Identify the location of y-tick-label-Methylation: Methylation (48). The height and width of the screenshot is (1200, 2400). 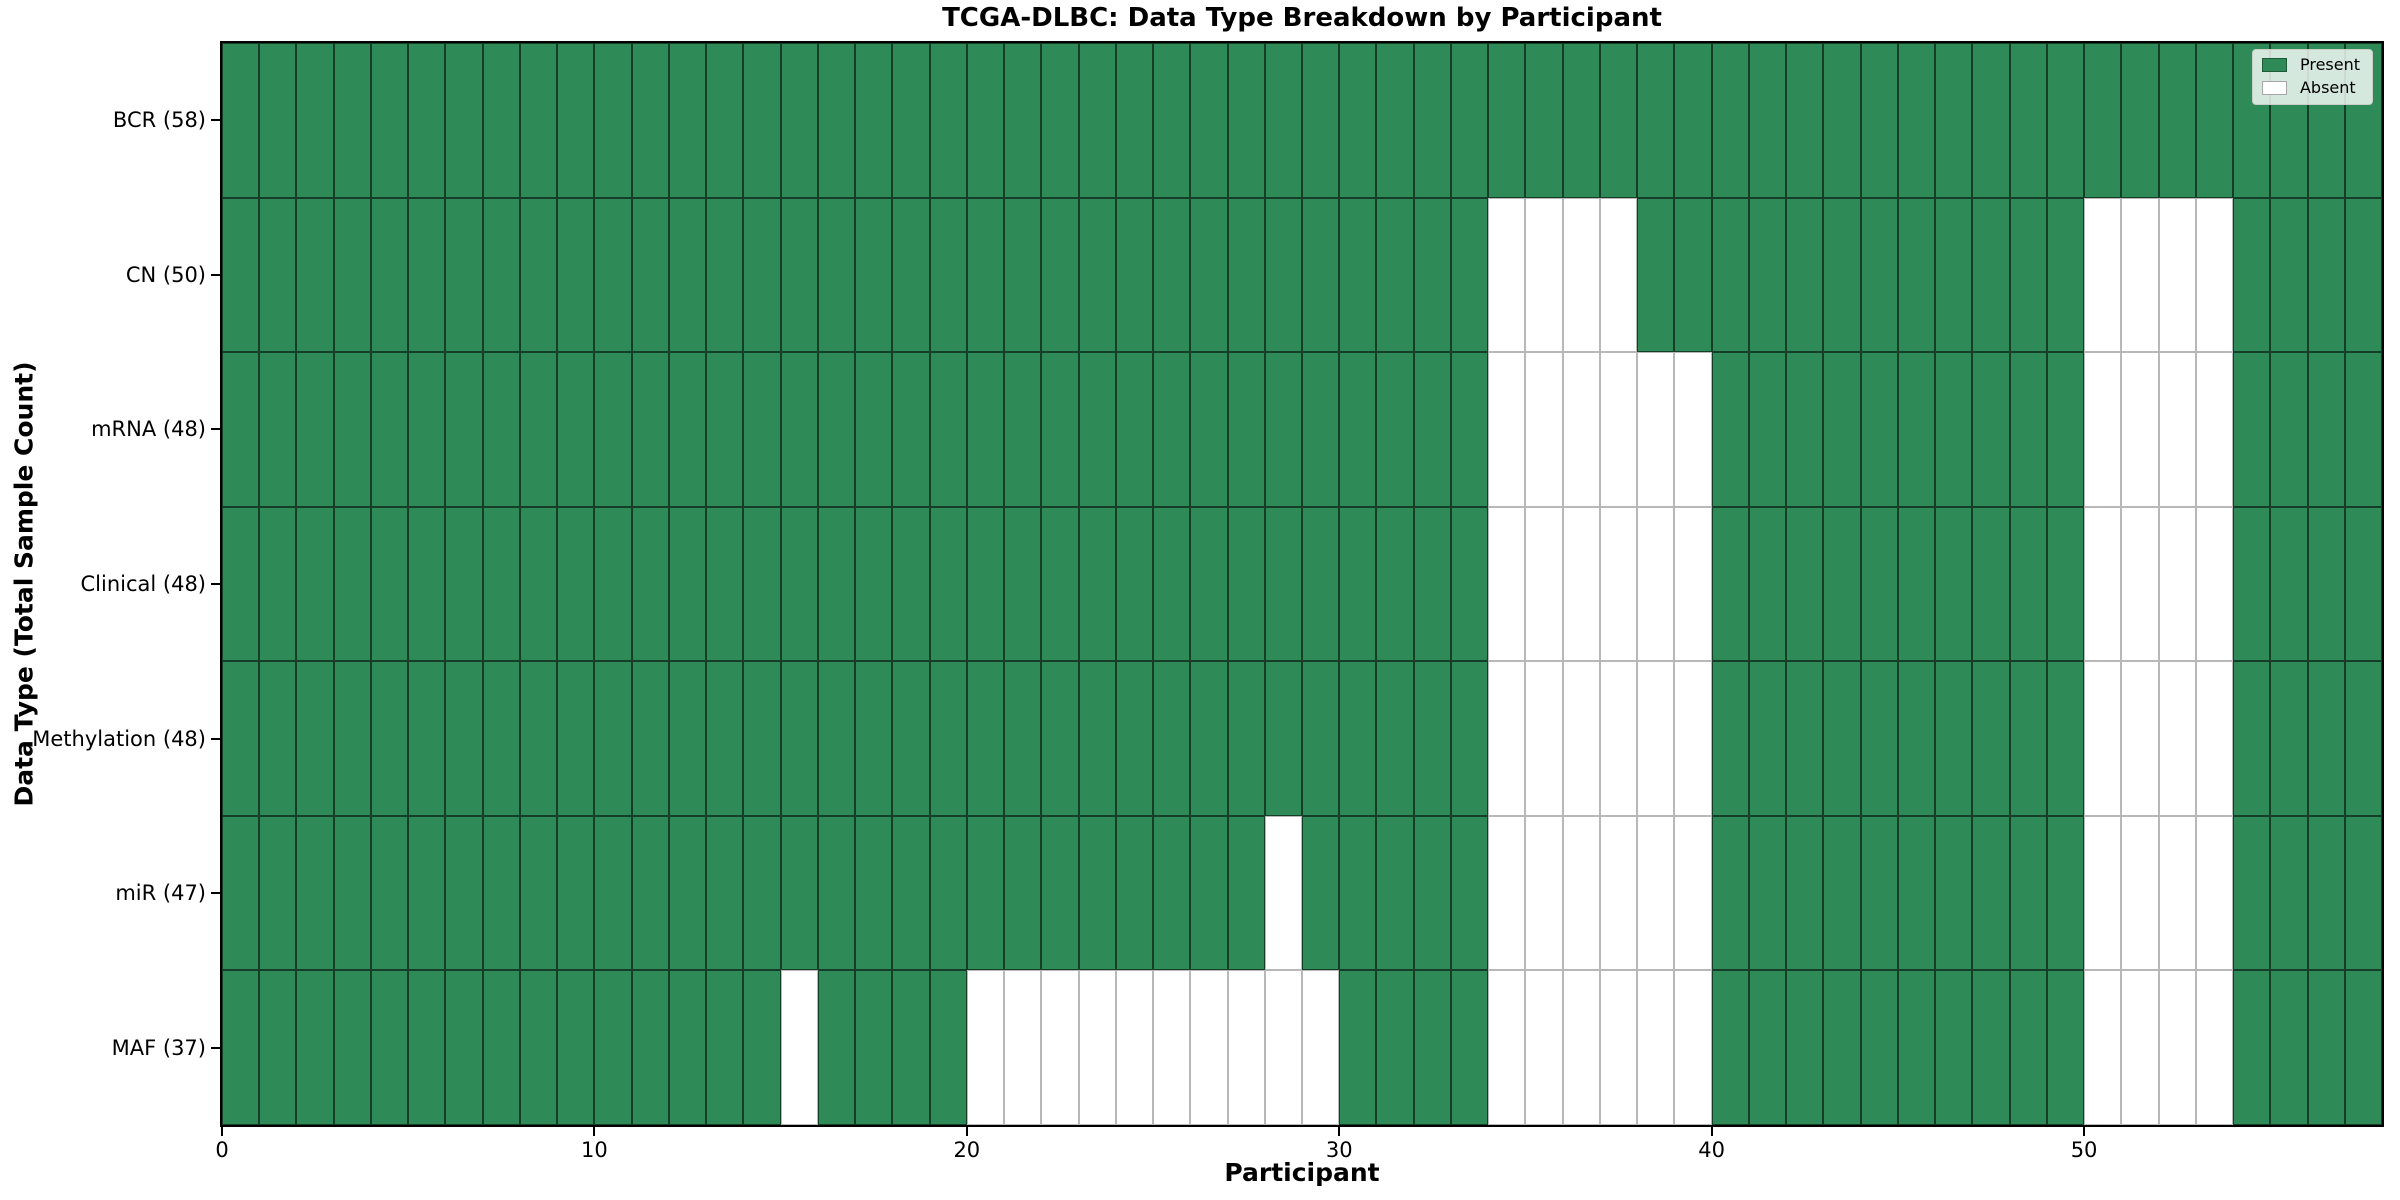
(119, 738).